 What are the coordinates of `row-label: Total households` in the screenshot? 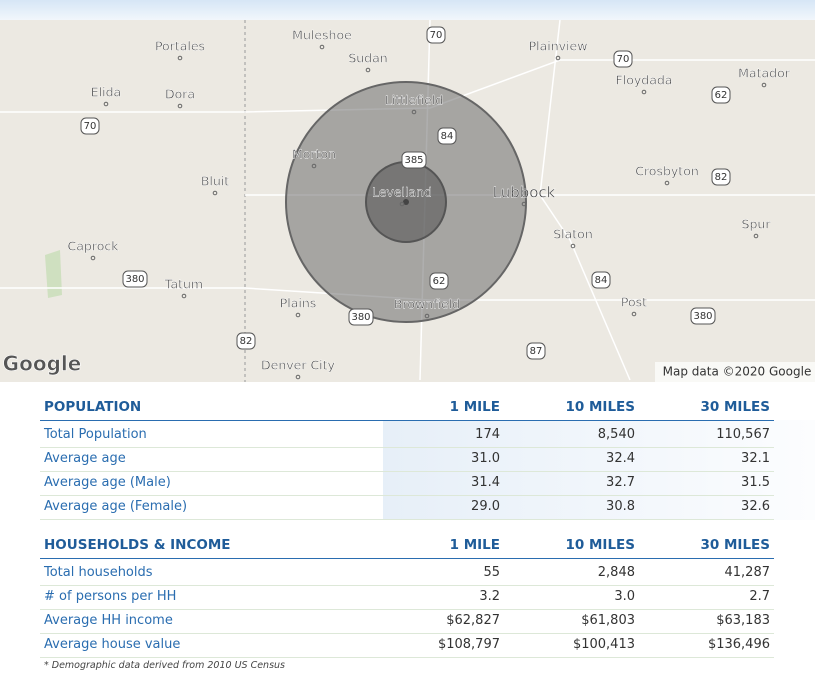 It's located at (98, 572).